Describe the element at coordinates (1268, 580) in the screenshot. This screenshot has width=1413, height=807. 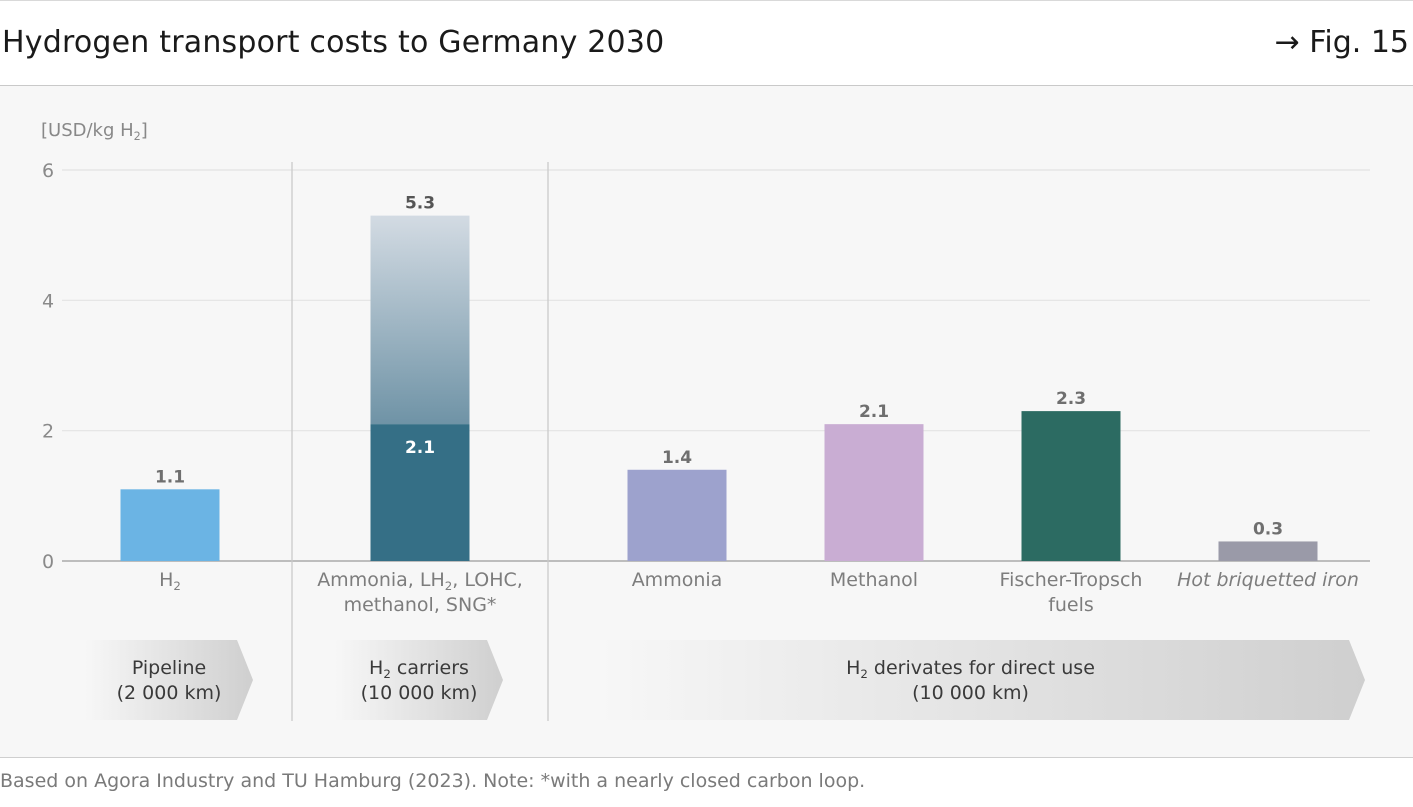
I see `category-label: Hot briquetted iron` at that location.